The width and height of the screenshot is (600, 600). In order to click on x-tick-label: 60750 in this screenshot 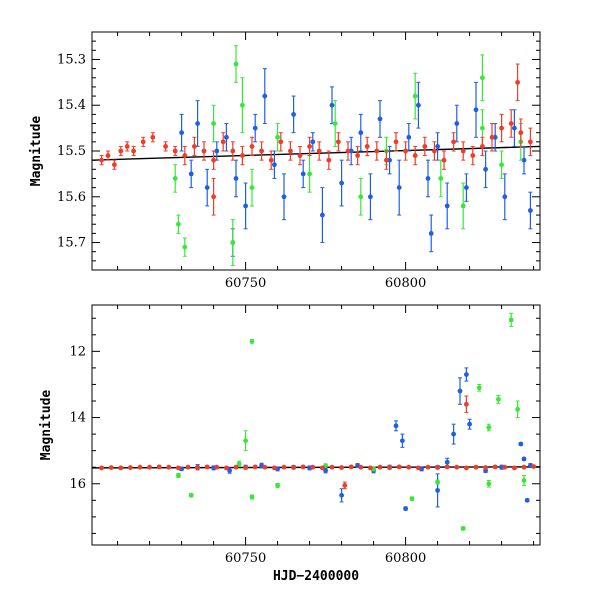, I will do `click(245, 558)`.